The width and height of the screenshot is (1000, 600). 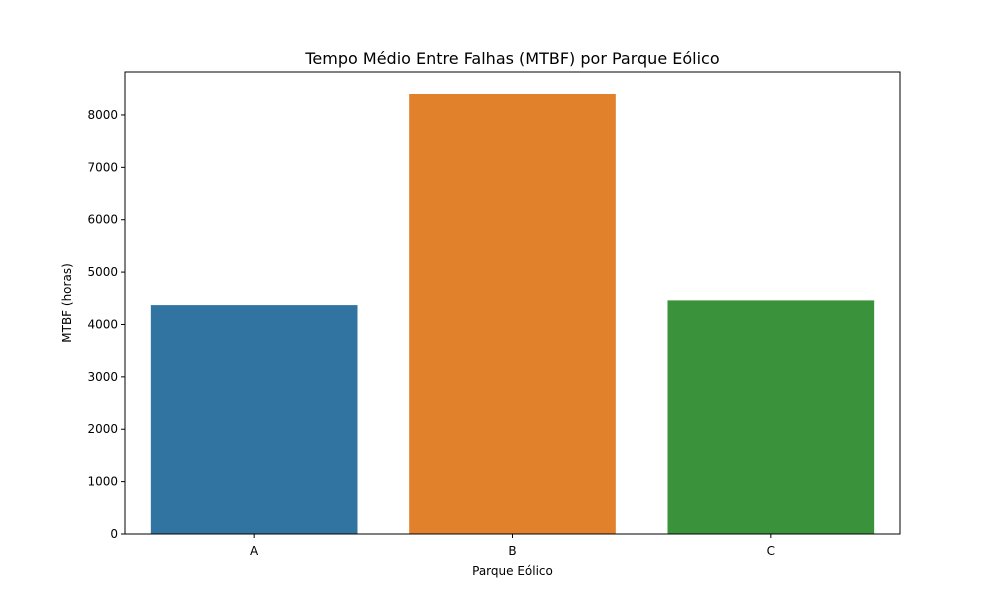 I want to click on y-tick-label: 7000, so click(x=102, y=167).